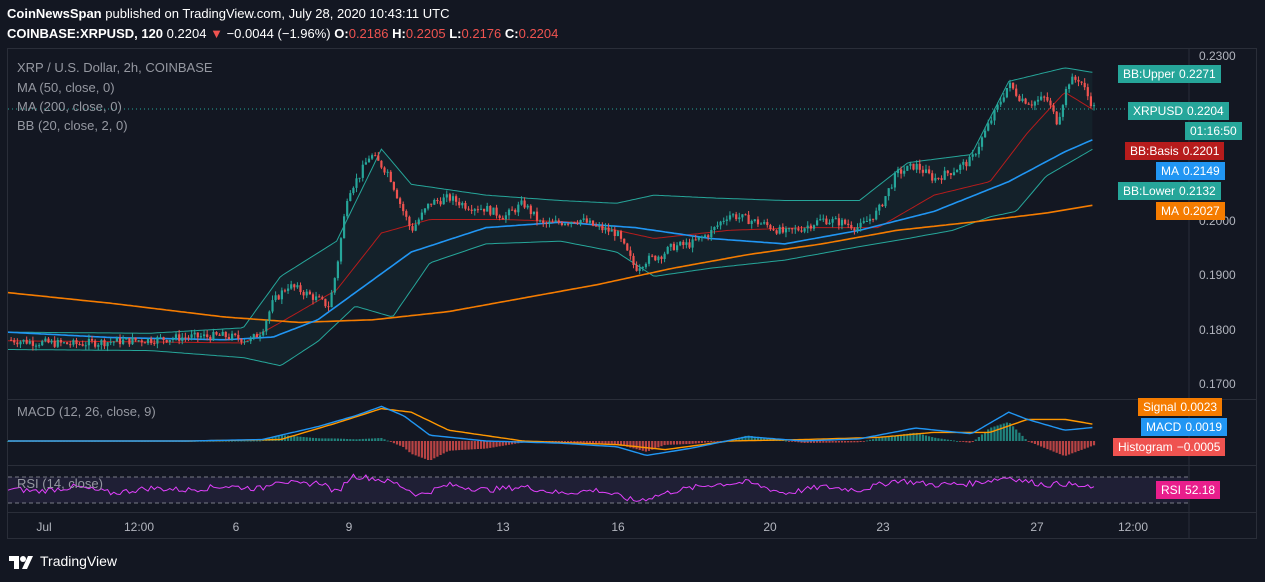 This screenshot has height=582, width=1265. Describe the element at coordinates (1133, 527) in the screenshot. I see `x-tick: 12:00` at that location.